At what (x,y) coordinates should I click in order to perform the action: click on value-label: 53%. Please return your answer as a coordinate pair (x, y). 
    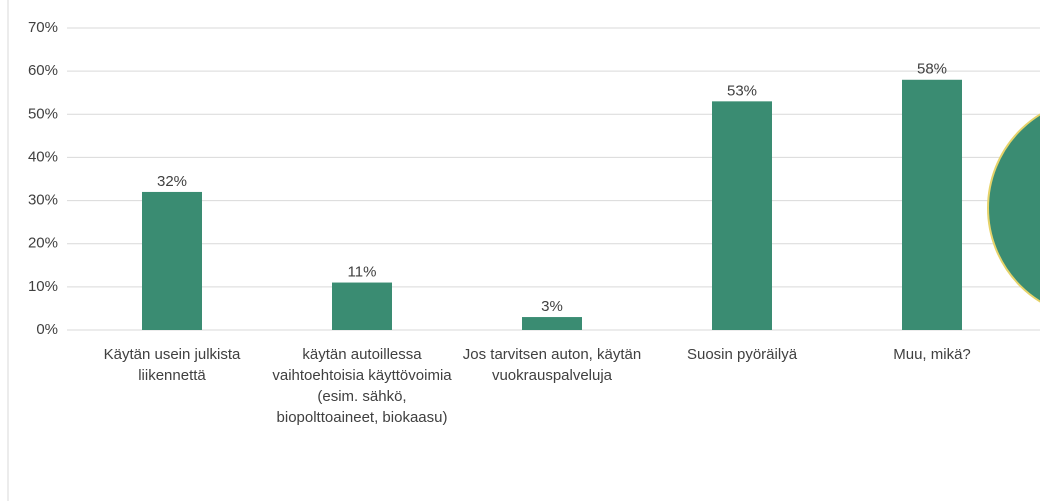
    Looking at the image, I should click on (742, 90).